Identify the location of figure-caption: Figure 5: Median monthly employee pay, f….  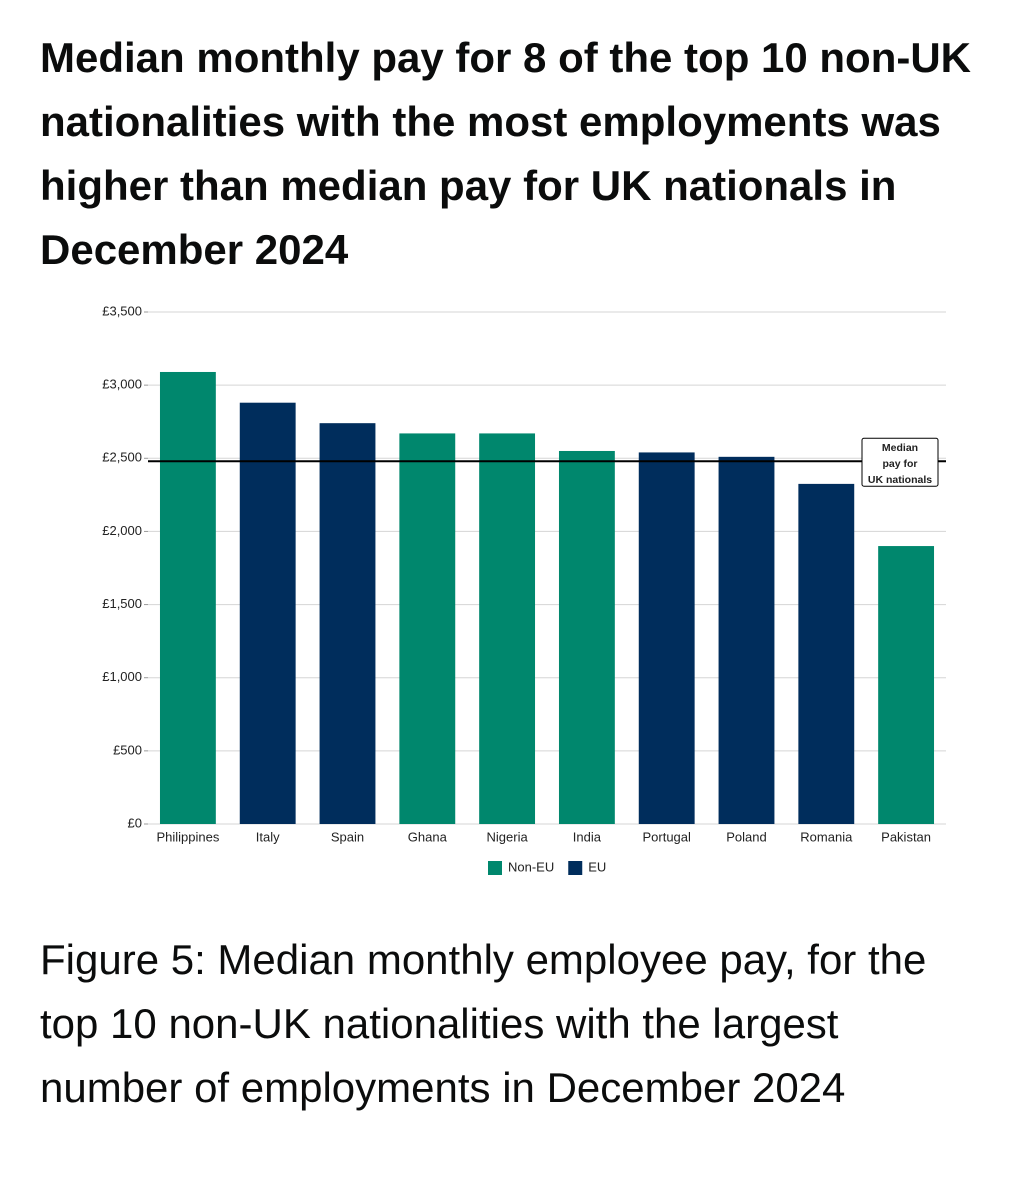
(483, 1023).